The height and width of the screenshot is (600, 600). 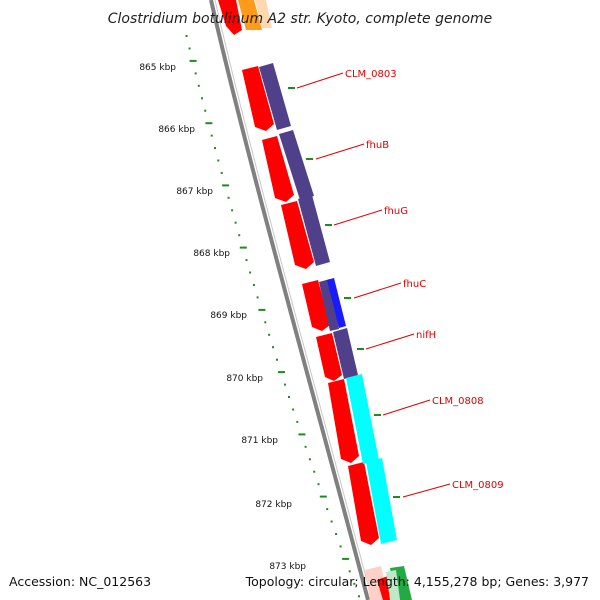 I want to click on tick-label: 868 kbp, so click(x=211, y=254).